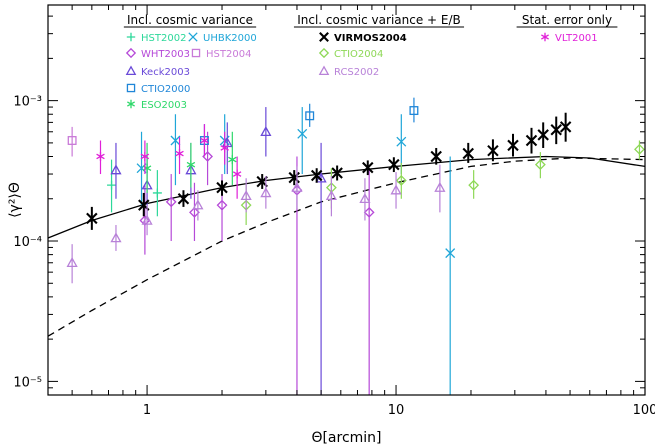  What do you see at coordinates (230, 38) in the screenshot?
I see `legend-label: UHBK2000` at bounding box center [230, 38].